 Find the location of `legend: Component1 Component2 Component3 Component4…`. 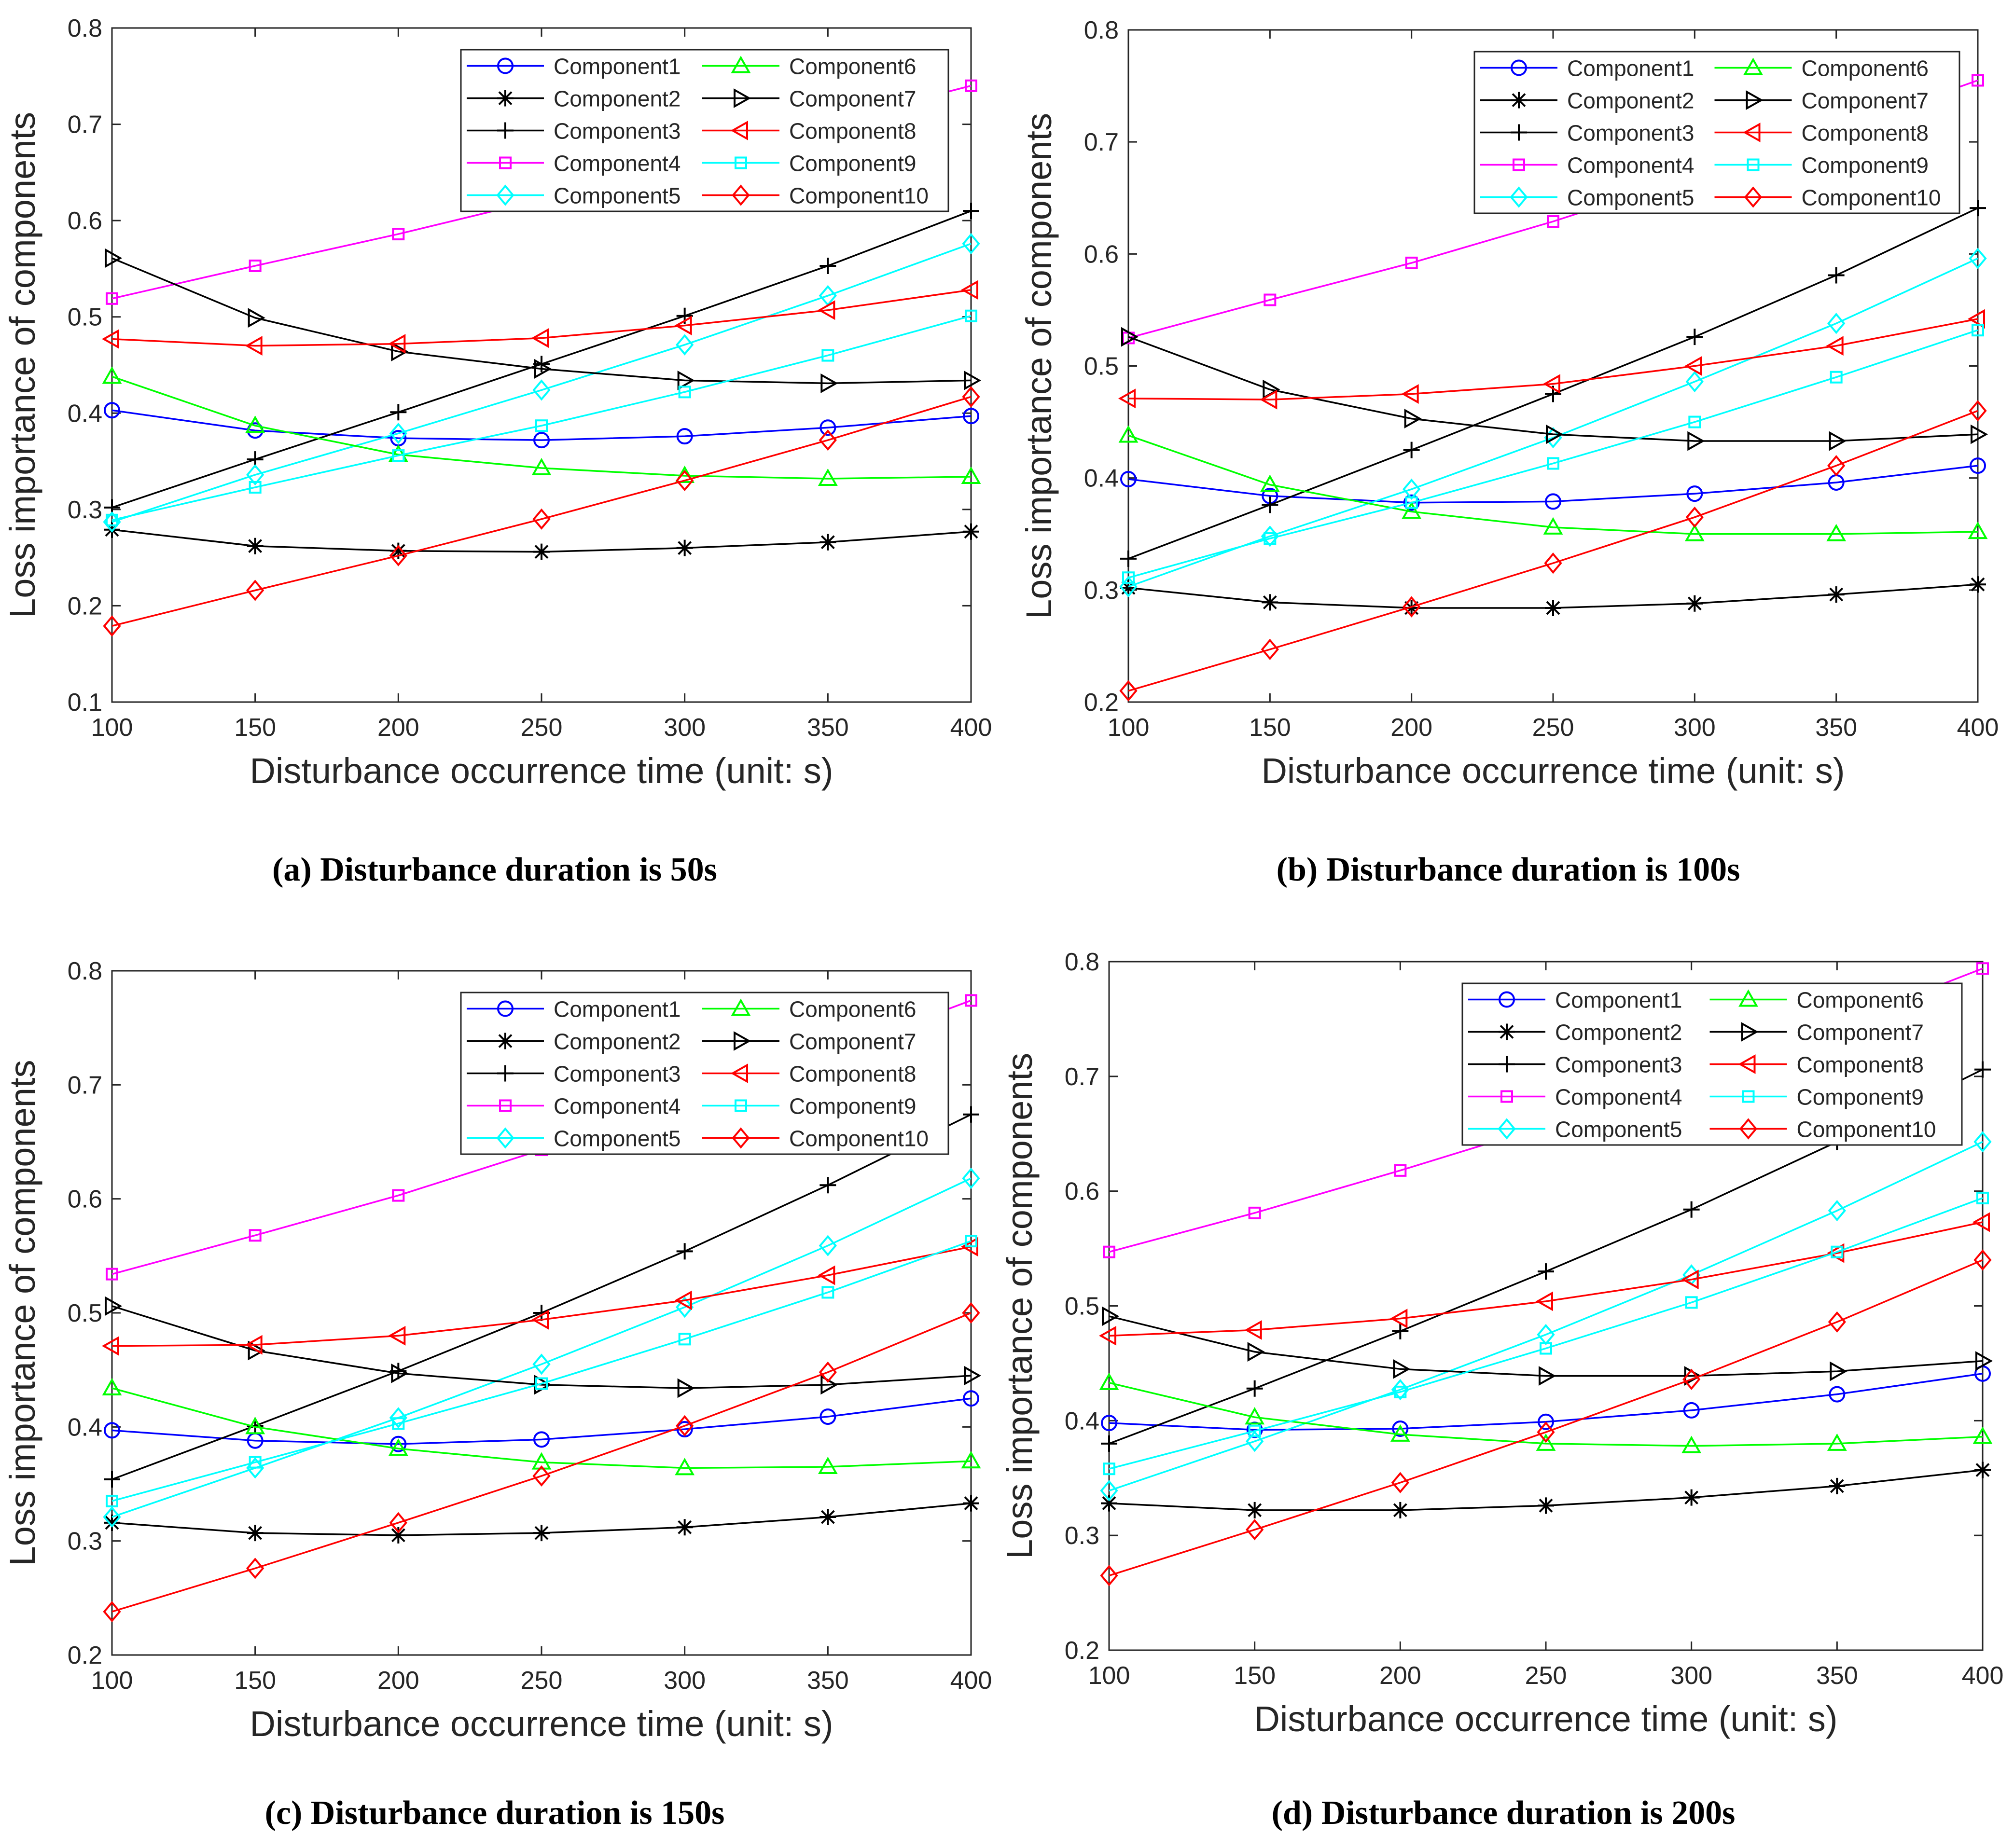

legend: Component1 Component2 Component3 Component4… is located at coordinates (704, 1073).